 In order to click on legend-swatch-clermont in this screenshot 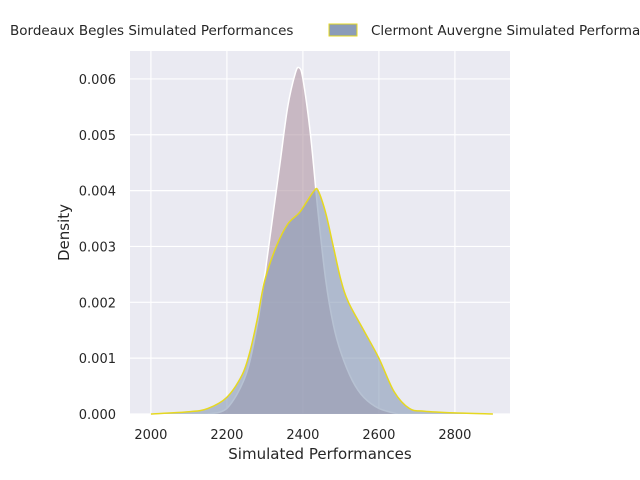, I will do `click(343, 30)`.